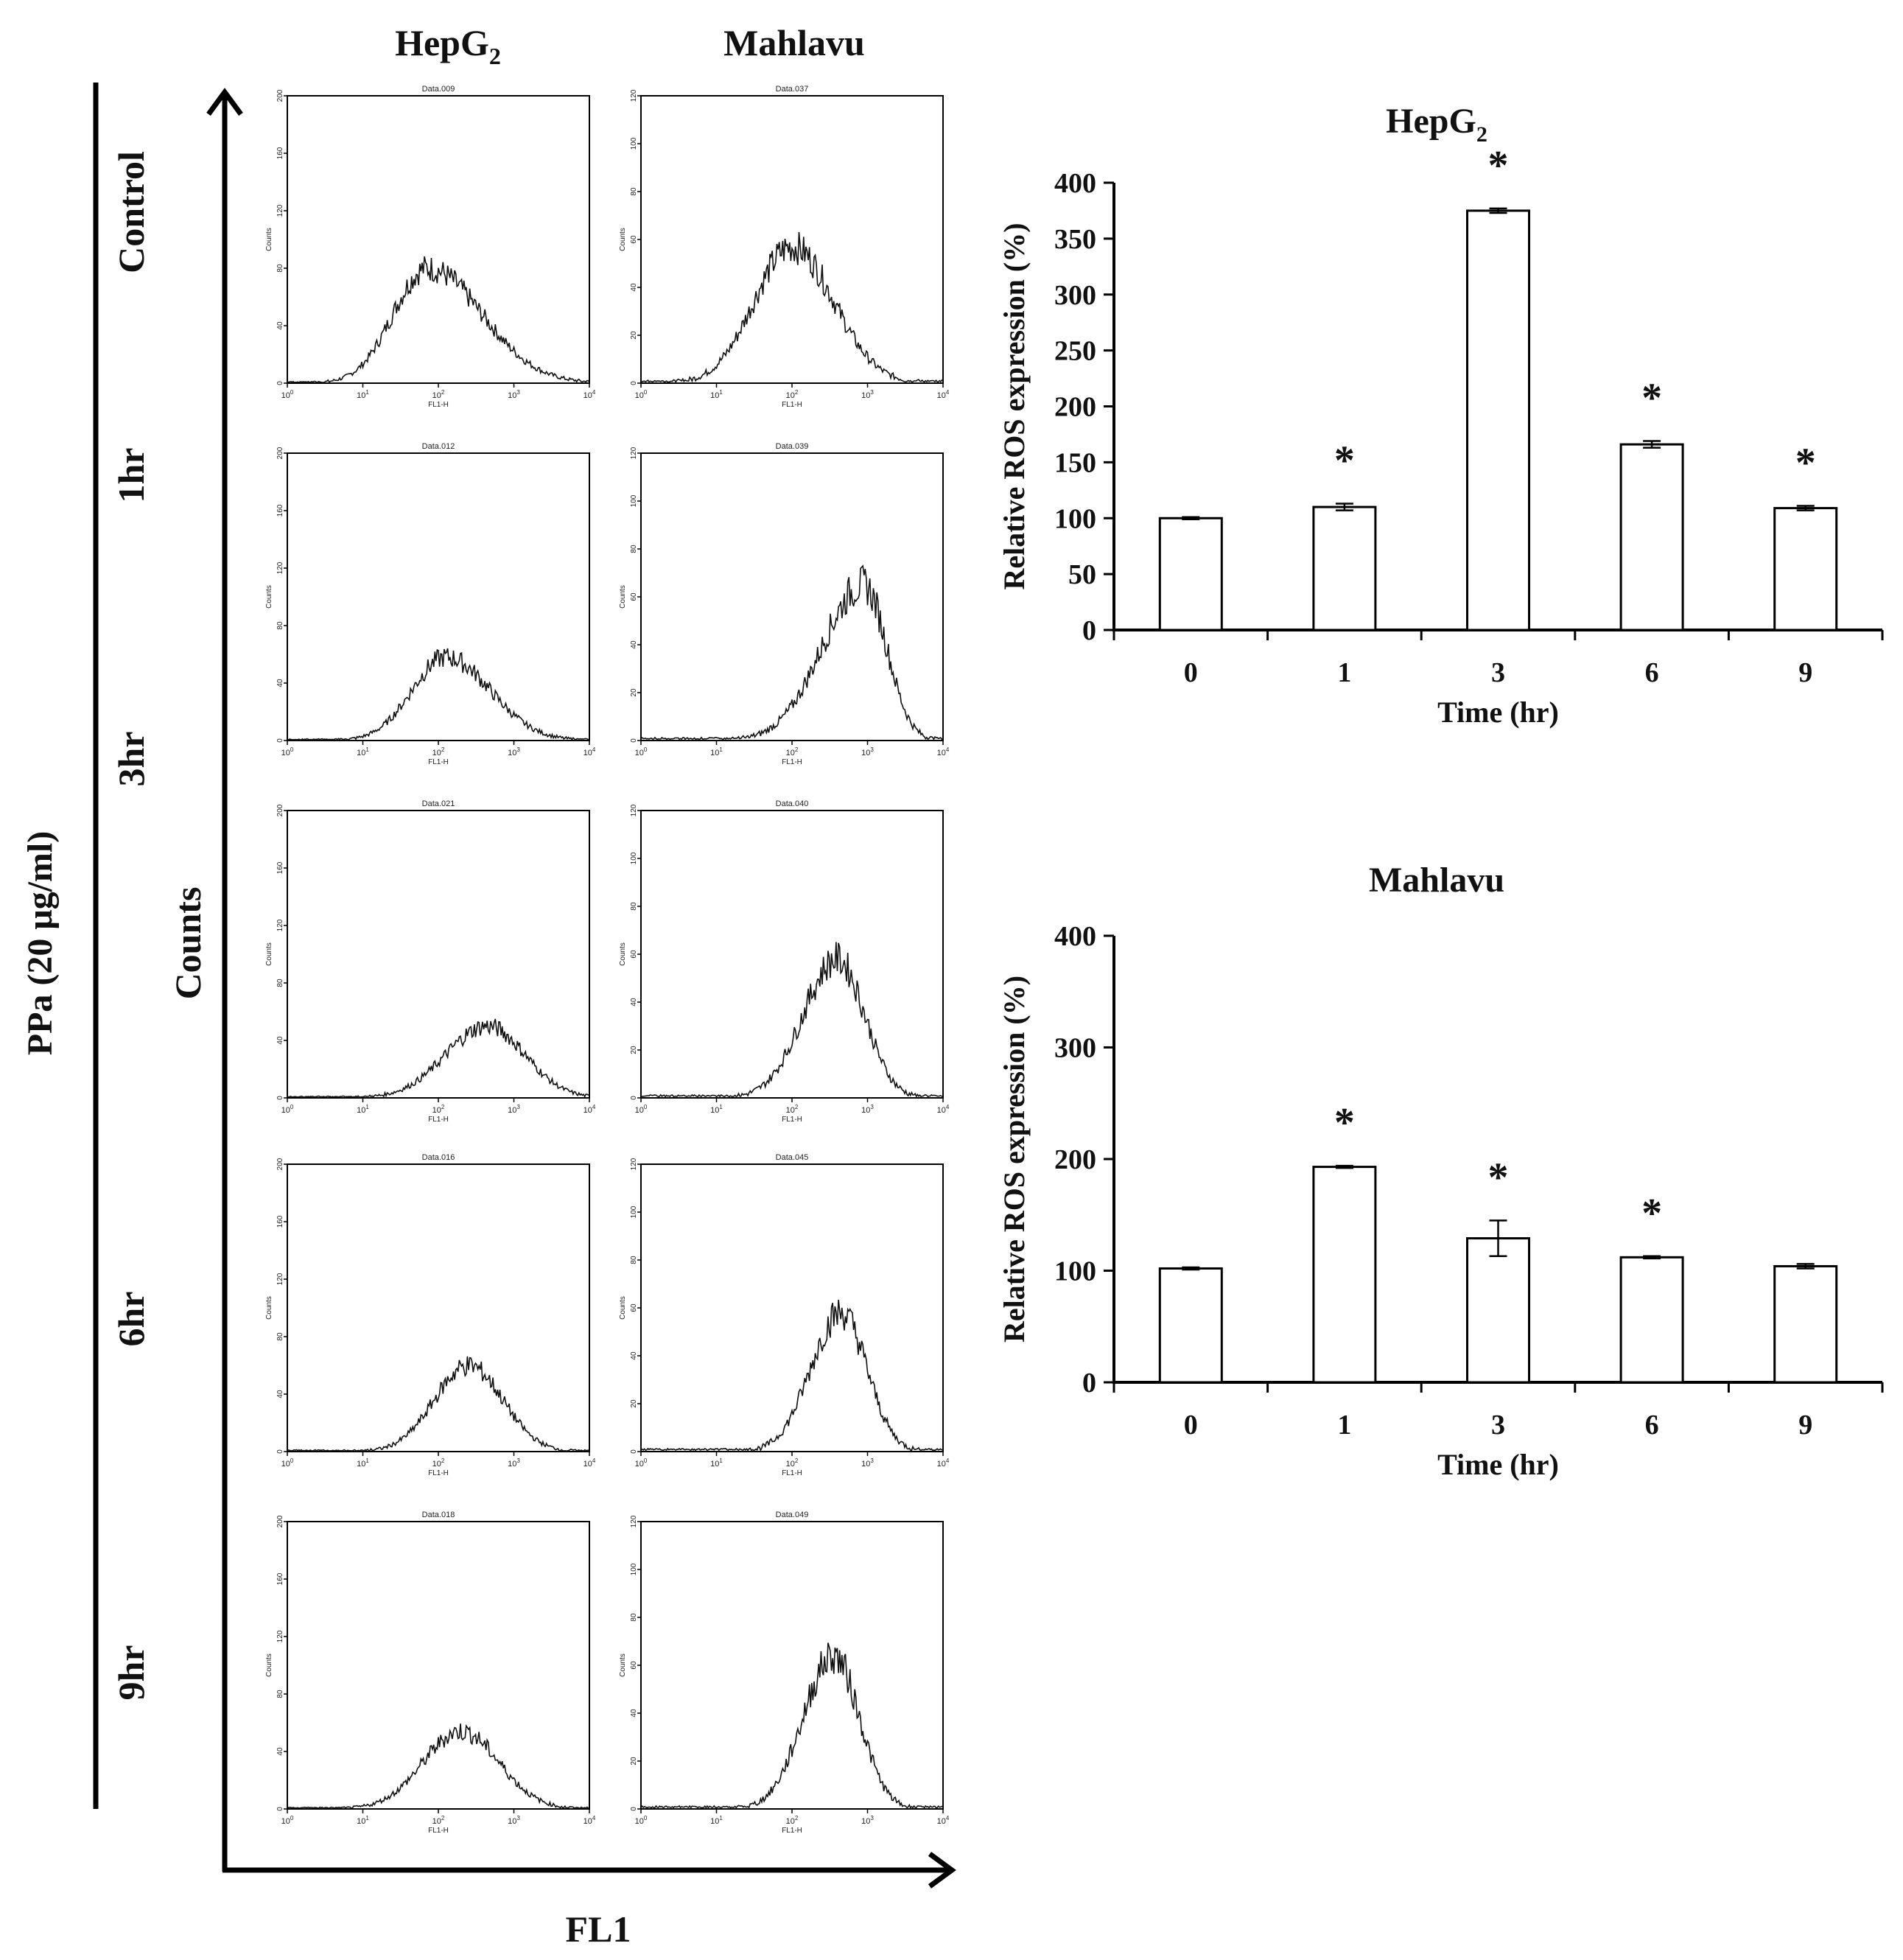  I want to click on y-tick-label: 350, so click(1075, 239).